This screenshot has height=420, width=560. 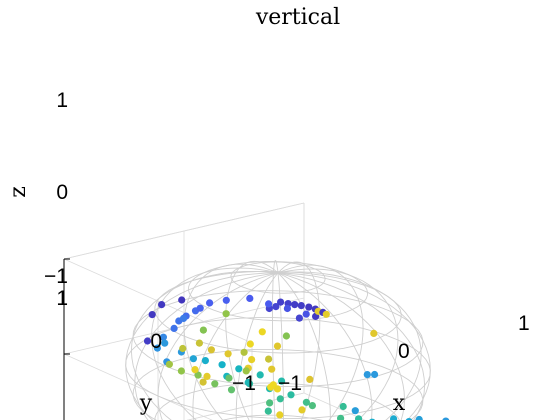 I want to click on y-tick-top: 1, so click(x=62, y=298).